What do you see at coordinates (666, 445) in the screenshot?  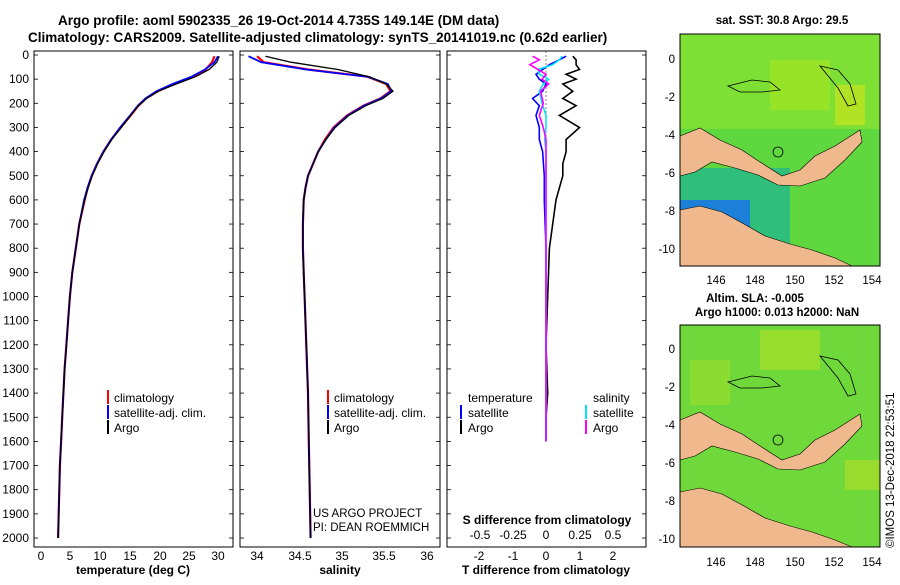 I see `sla-y-ticks: 0 -2 -4 -6 -8 -10` at bounding box center [666, 445].